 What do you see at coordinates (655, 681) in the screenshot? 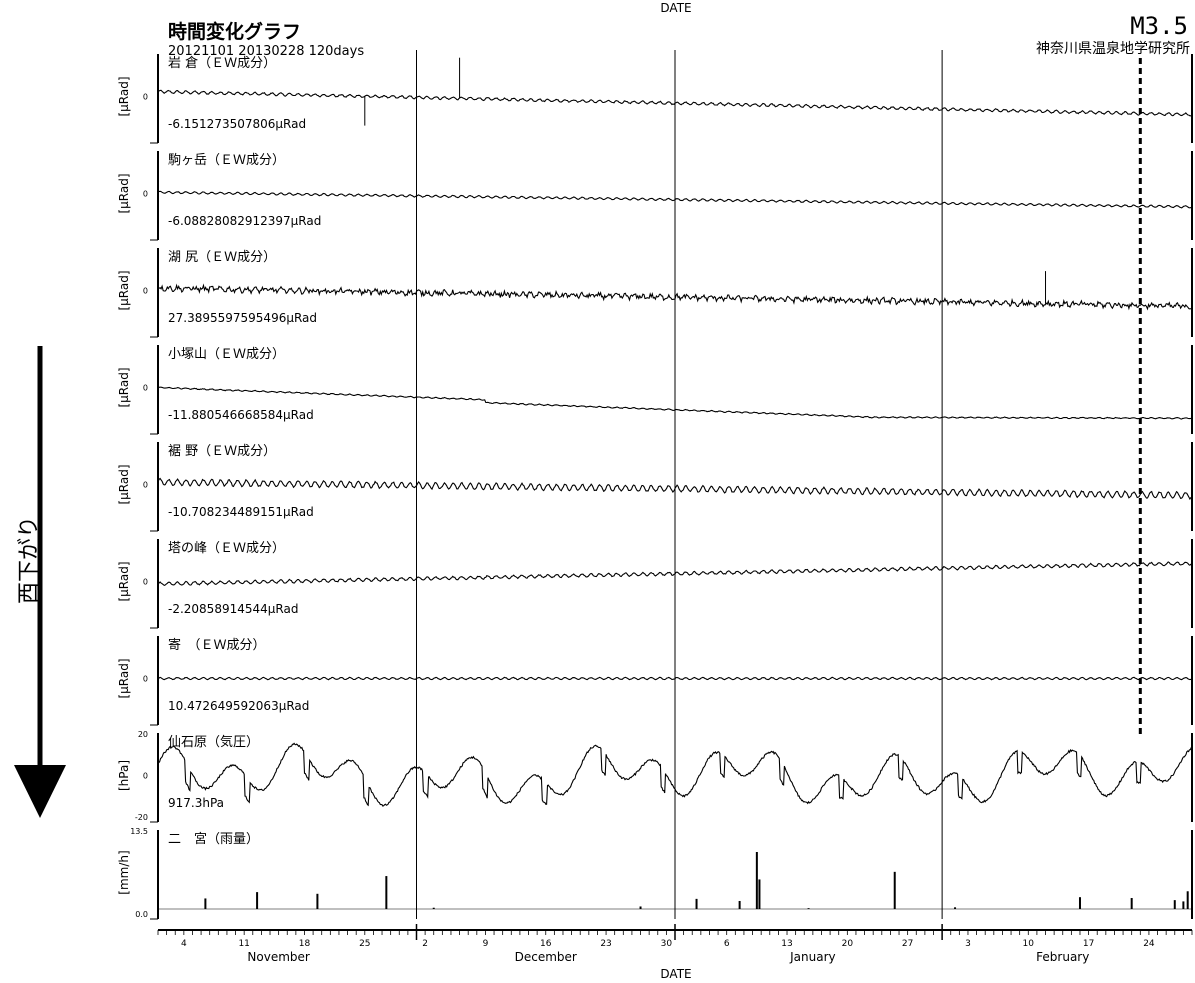
I see `panel-7: 寄 （ＥＷ成分） [μRad] 0 10.472649592063μRad` at bounding box center [655, 681].